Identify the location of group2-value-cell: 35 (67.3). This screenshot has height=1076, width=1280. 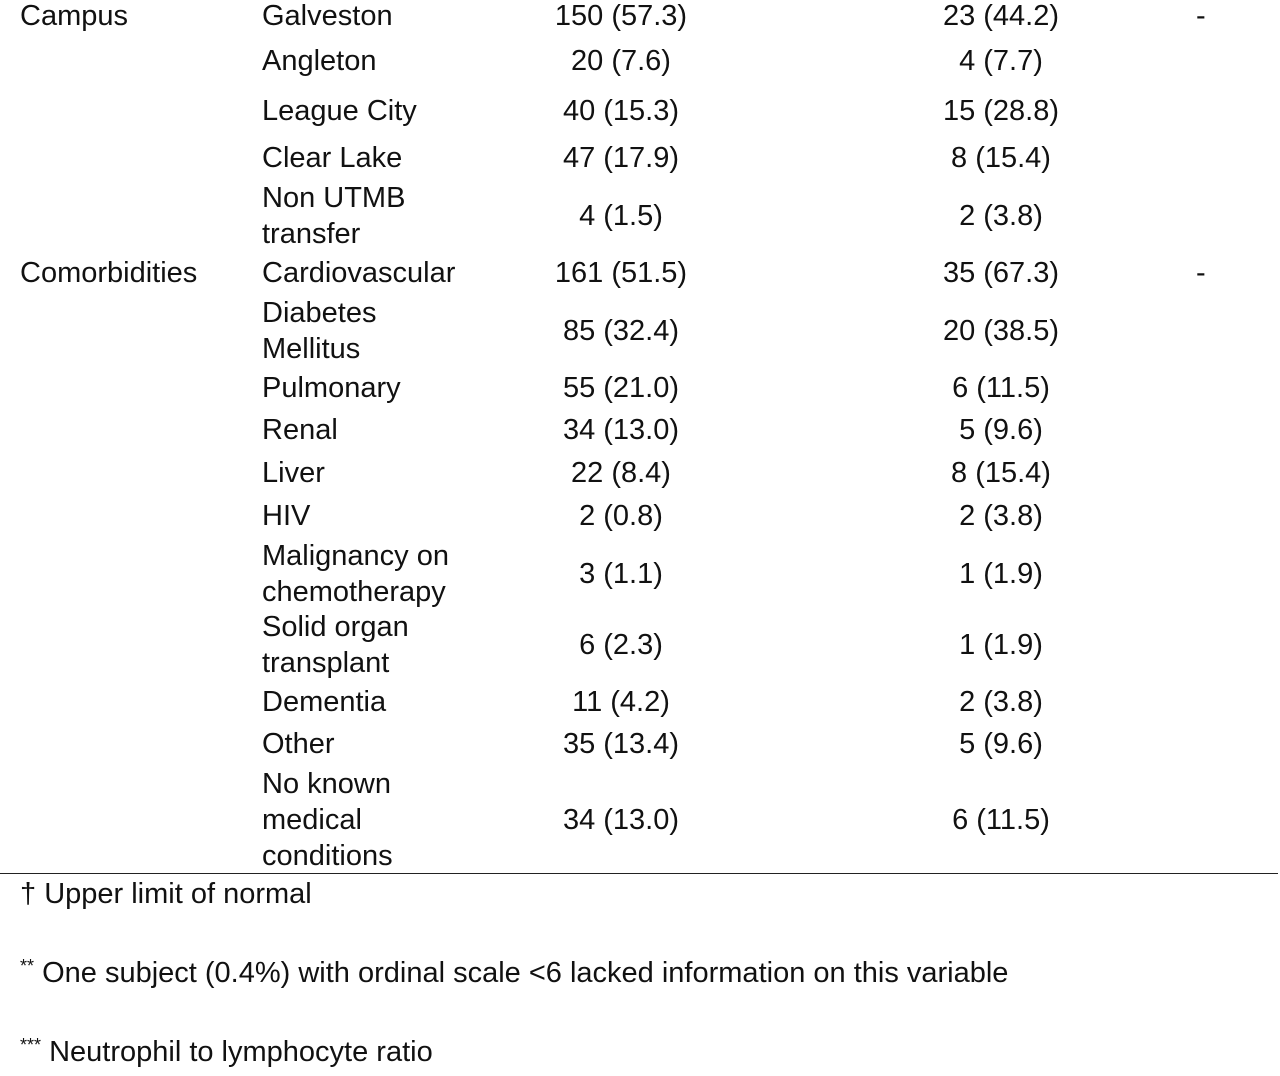
(1001, 273).